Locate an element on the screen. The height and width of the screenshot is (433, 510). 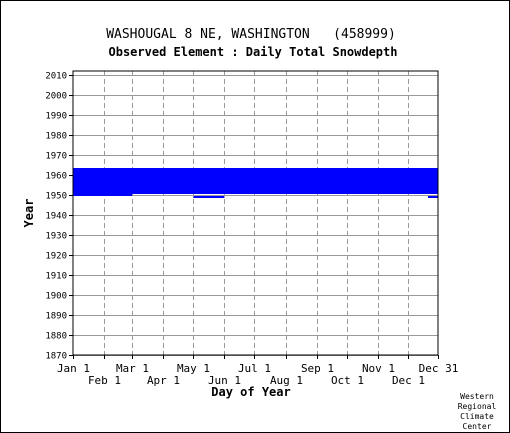
y-tick-label: 1870 is located at coordinates (56, 357).